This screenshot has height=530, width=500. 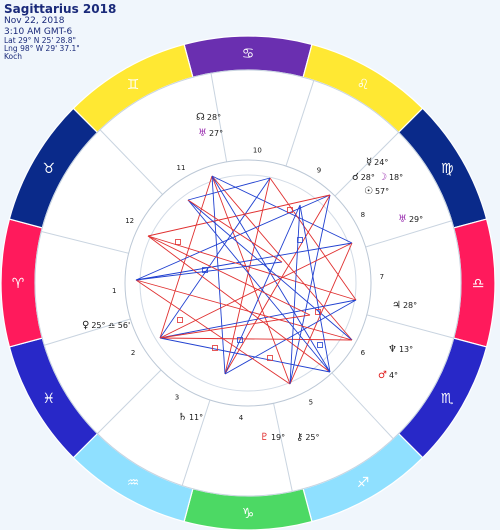 I want to click on planet-mars: ♂ 4°, so click(x=388, y=375).